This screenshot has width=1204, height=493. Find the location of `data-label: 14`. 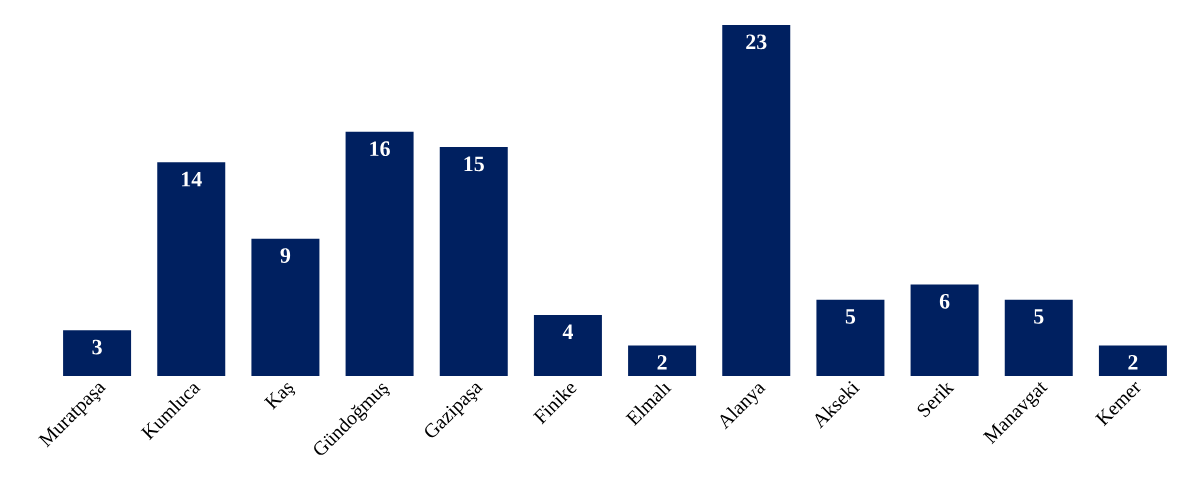

data-label: 14 is located at coordinates (192, 179).